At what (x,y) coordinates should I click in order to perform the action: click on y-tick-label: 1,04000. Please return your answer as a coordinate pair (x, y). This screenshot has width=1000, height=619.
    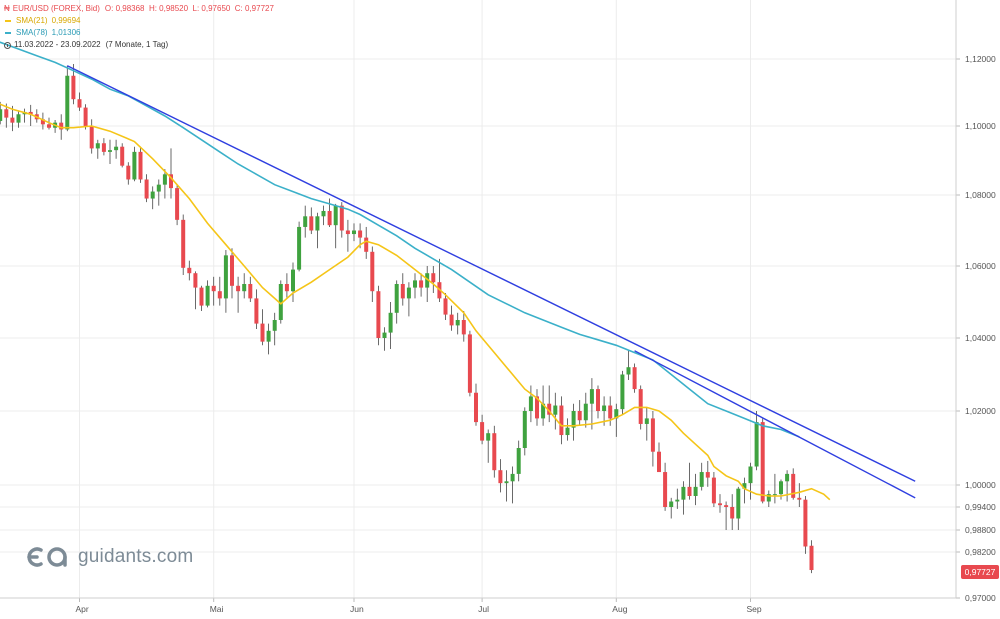
    Looking at the image, I should click on (980, 338).